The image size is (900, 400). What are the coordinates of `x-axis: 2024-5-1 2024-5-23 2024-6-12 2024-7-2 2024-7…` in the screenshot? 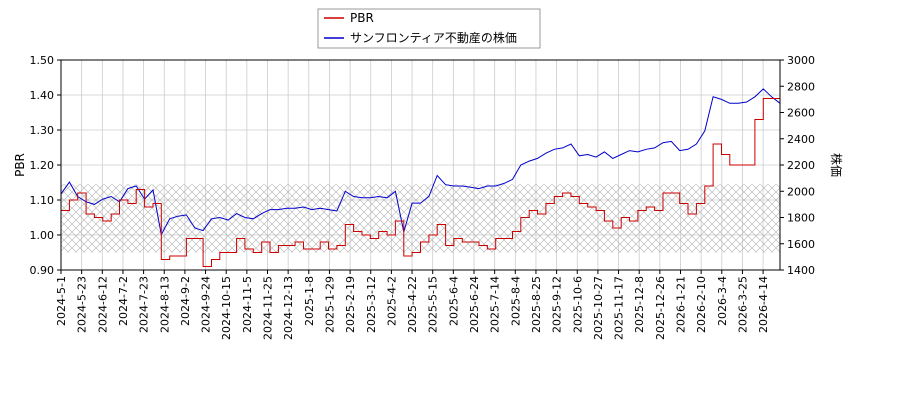 It's located at (412, 305).